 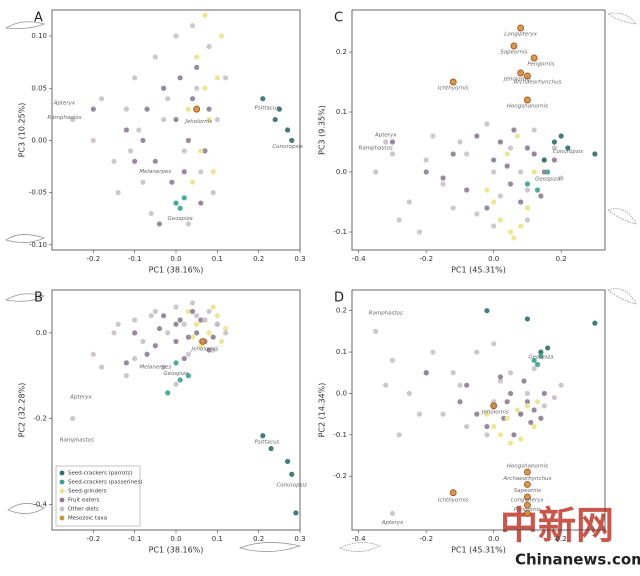 What do you see at coordinates (359, 259) in the screenshot?
I see `x-tick-label: -0.4` at bounding box center [359, 259].